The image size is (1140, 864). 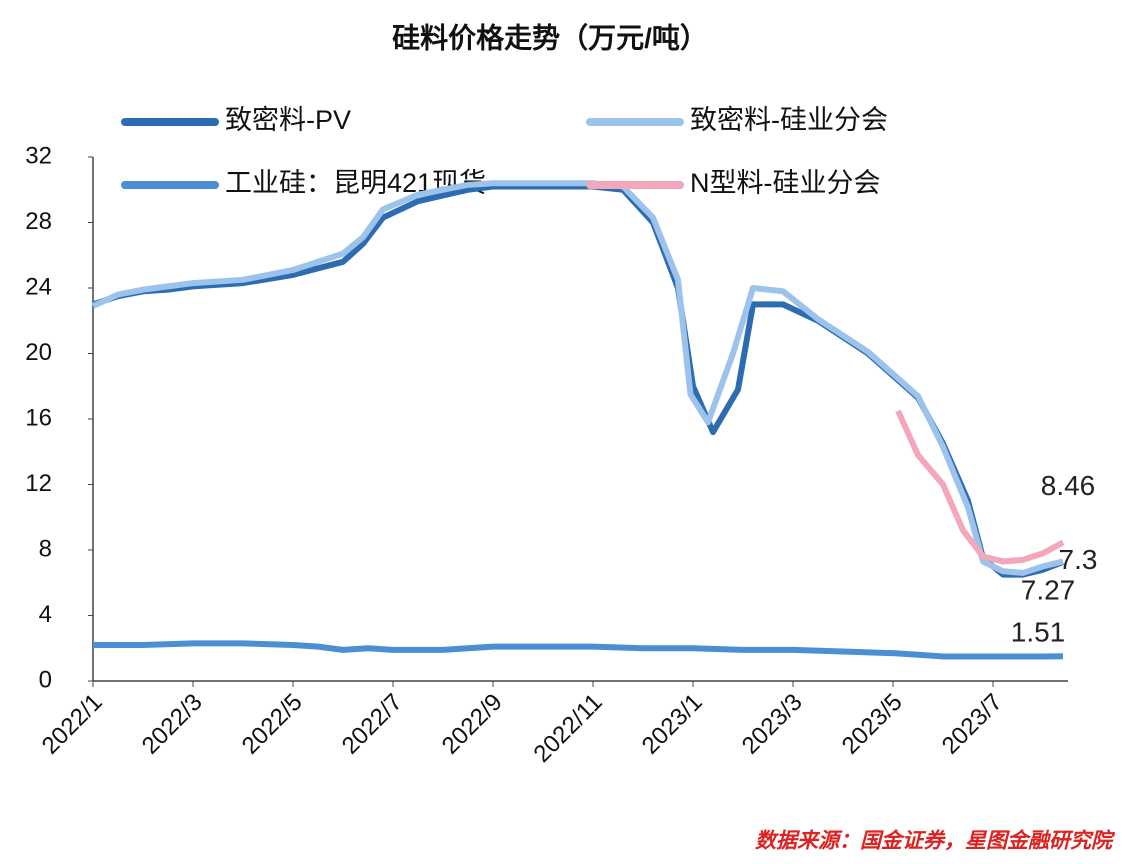 What do you see at coordinates (872, 724) in the screenshot?
I see `x-tick-label: 2023/5` at bounding box center [872, 724].